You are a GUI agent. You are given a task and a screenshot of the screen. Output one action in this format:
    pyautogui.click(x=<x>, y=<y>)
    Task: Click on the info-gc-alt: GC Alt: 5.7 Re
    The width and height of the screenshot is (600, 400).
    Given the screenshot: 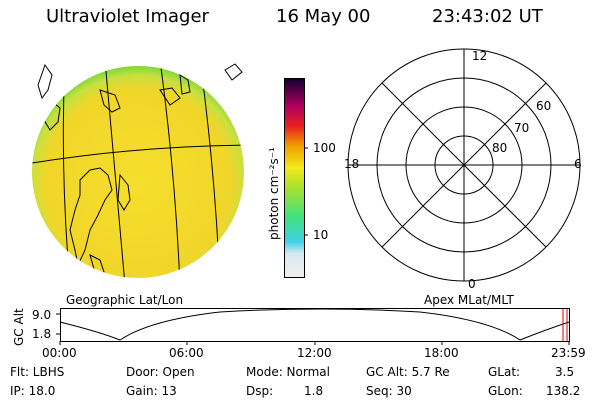 What is the action you would take?
    pyautogui.click(x=408, y=372)
    